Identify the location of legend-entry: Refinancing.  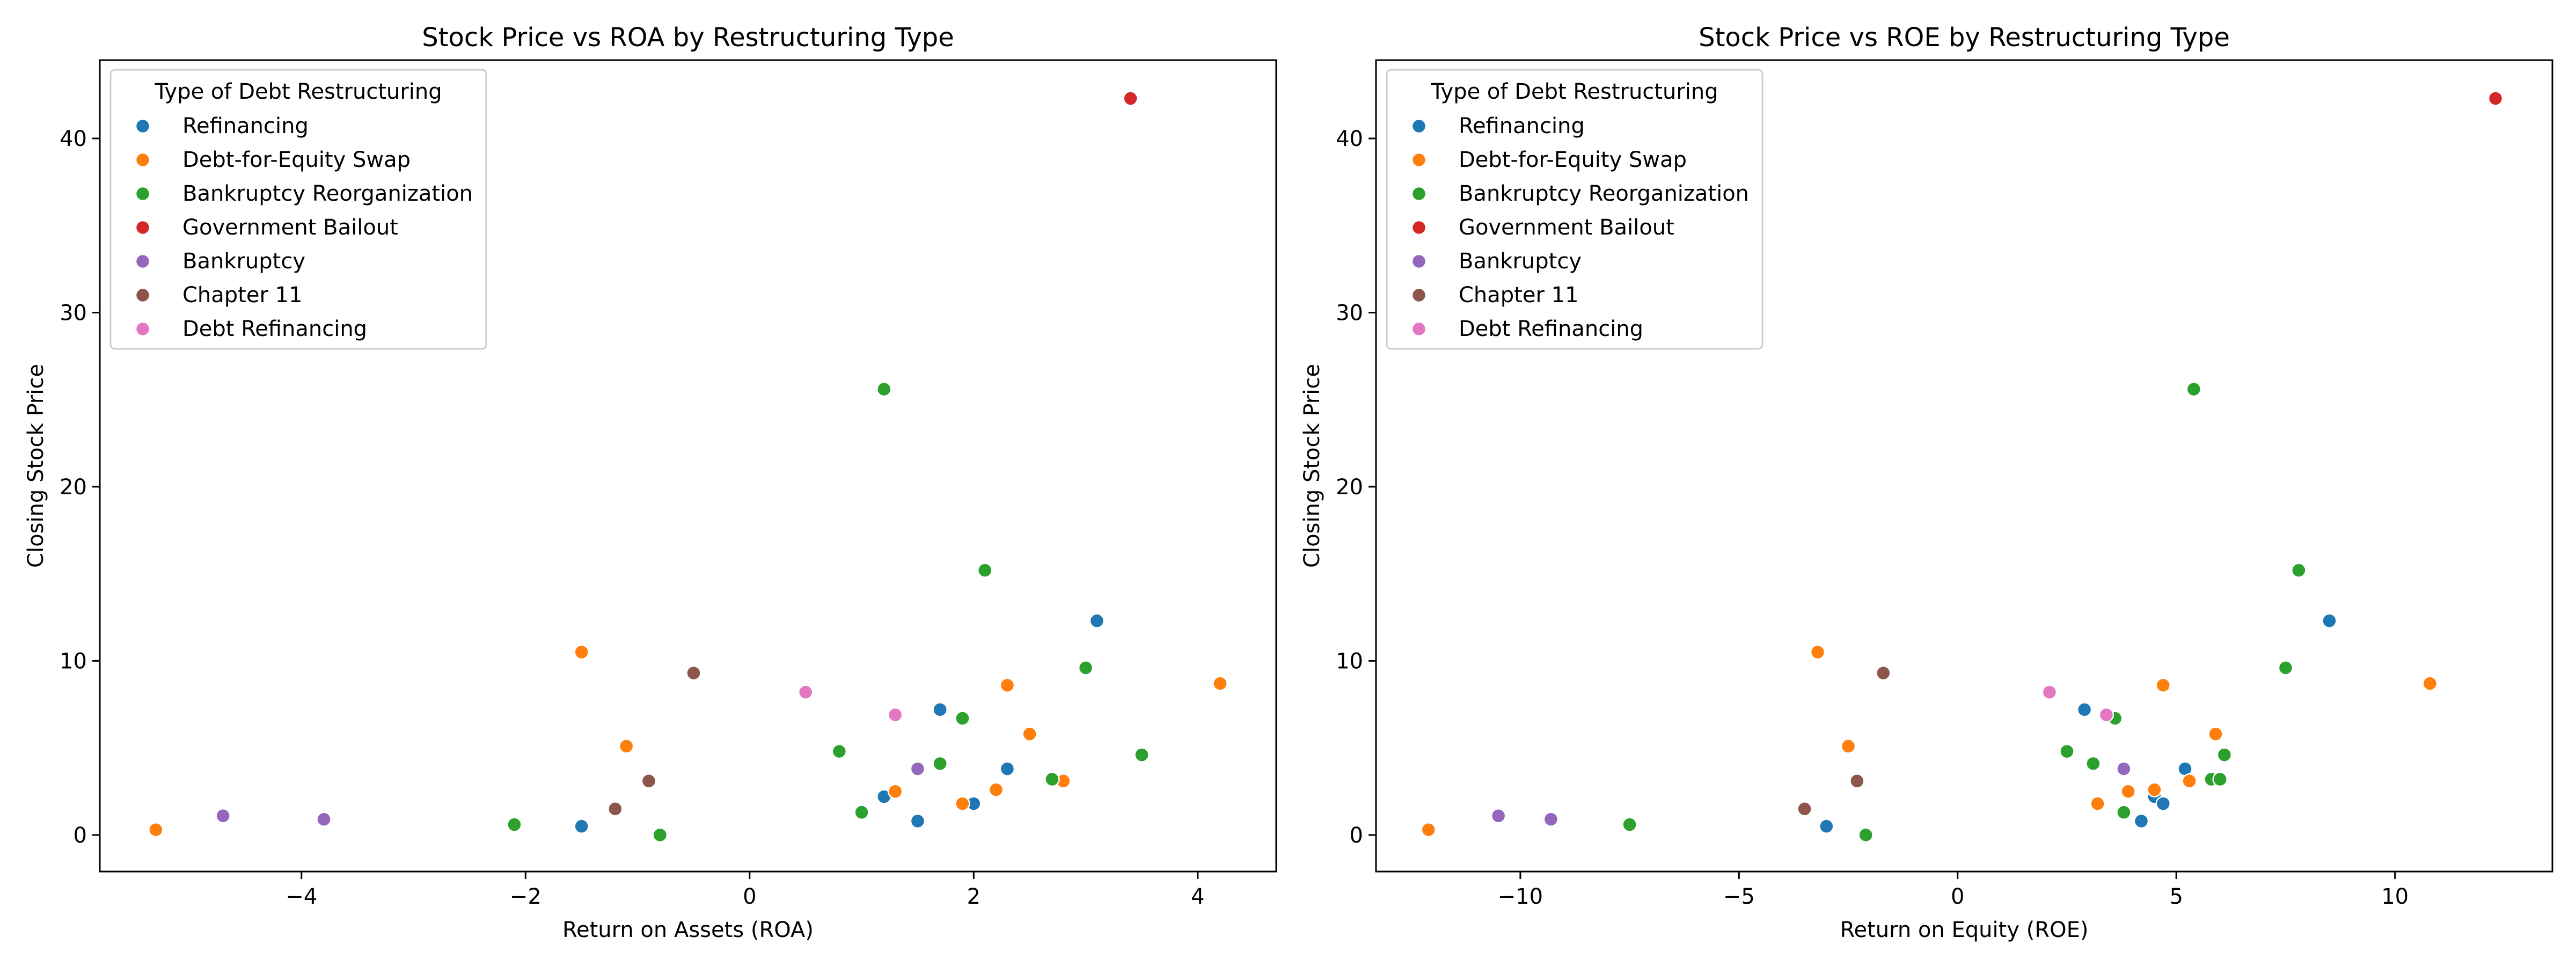
(245, 126).